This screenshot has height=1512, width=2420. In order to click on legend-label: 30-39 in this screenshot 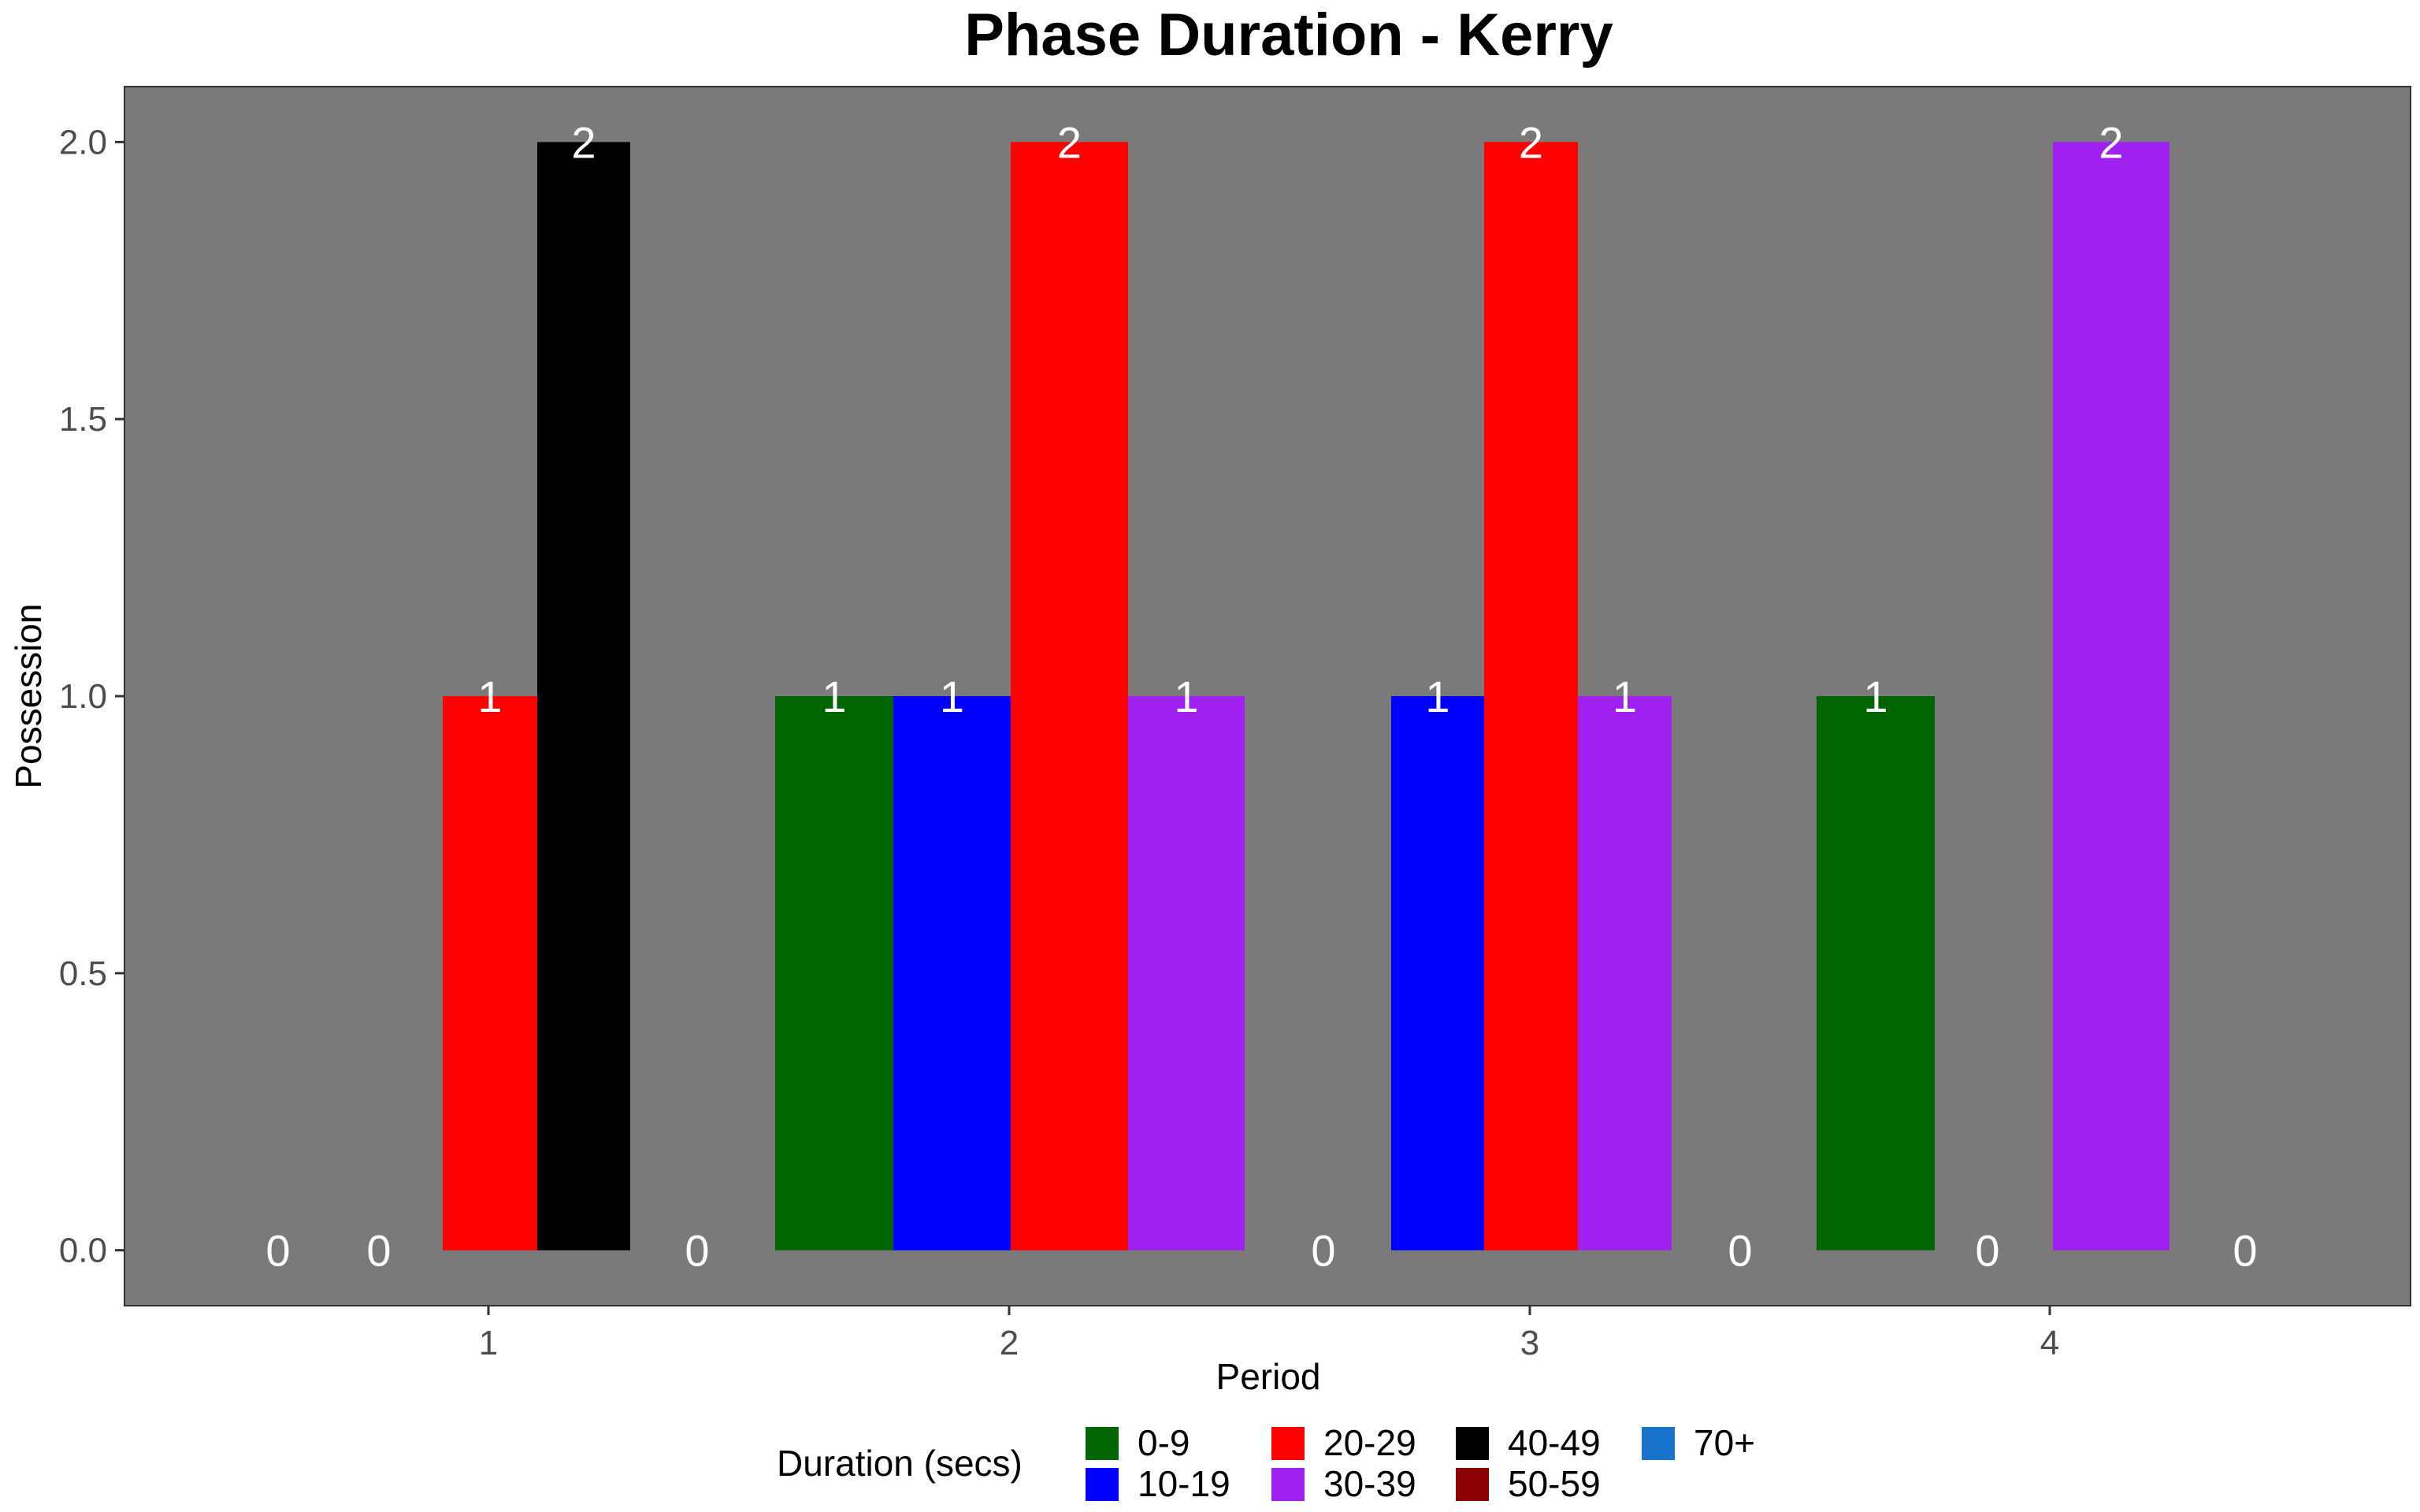, I will do `click(1369, 1483)`.